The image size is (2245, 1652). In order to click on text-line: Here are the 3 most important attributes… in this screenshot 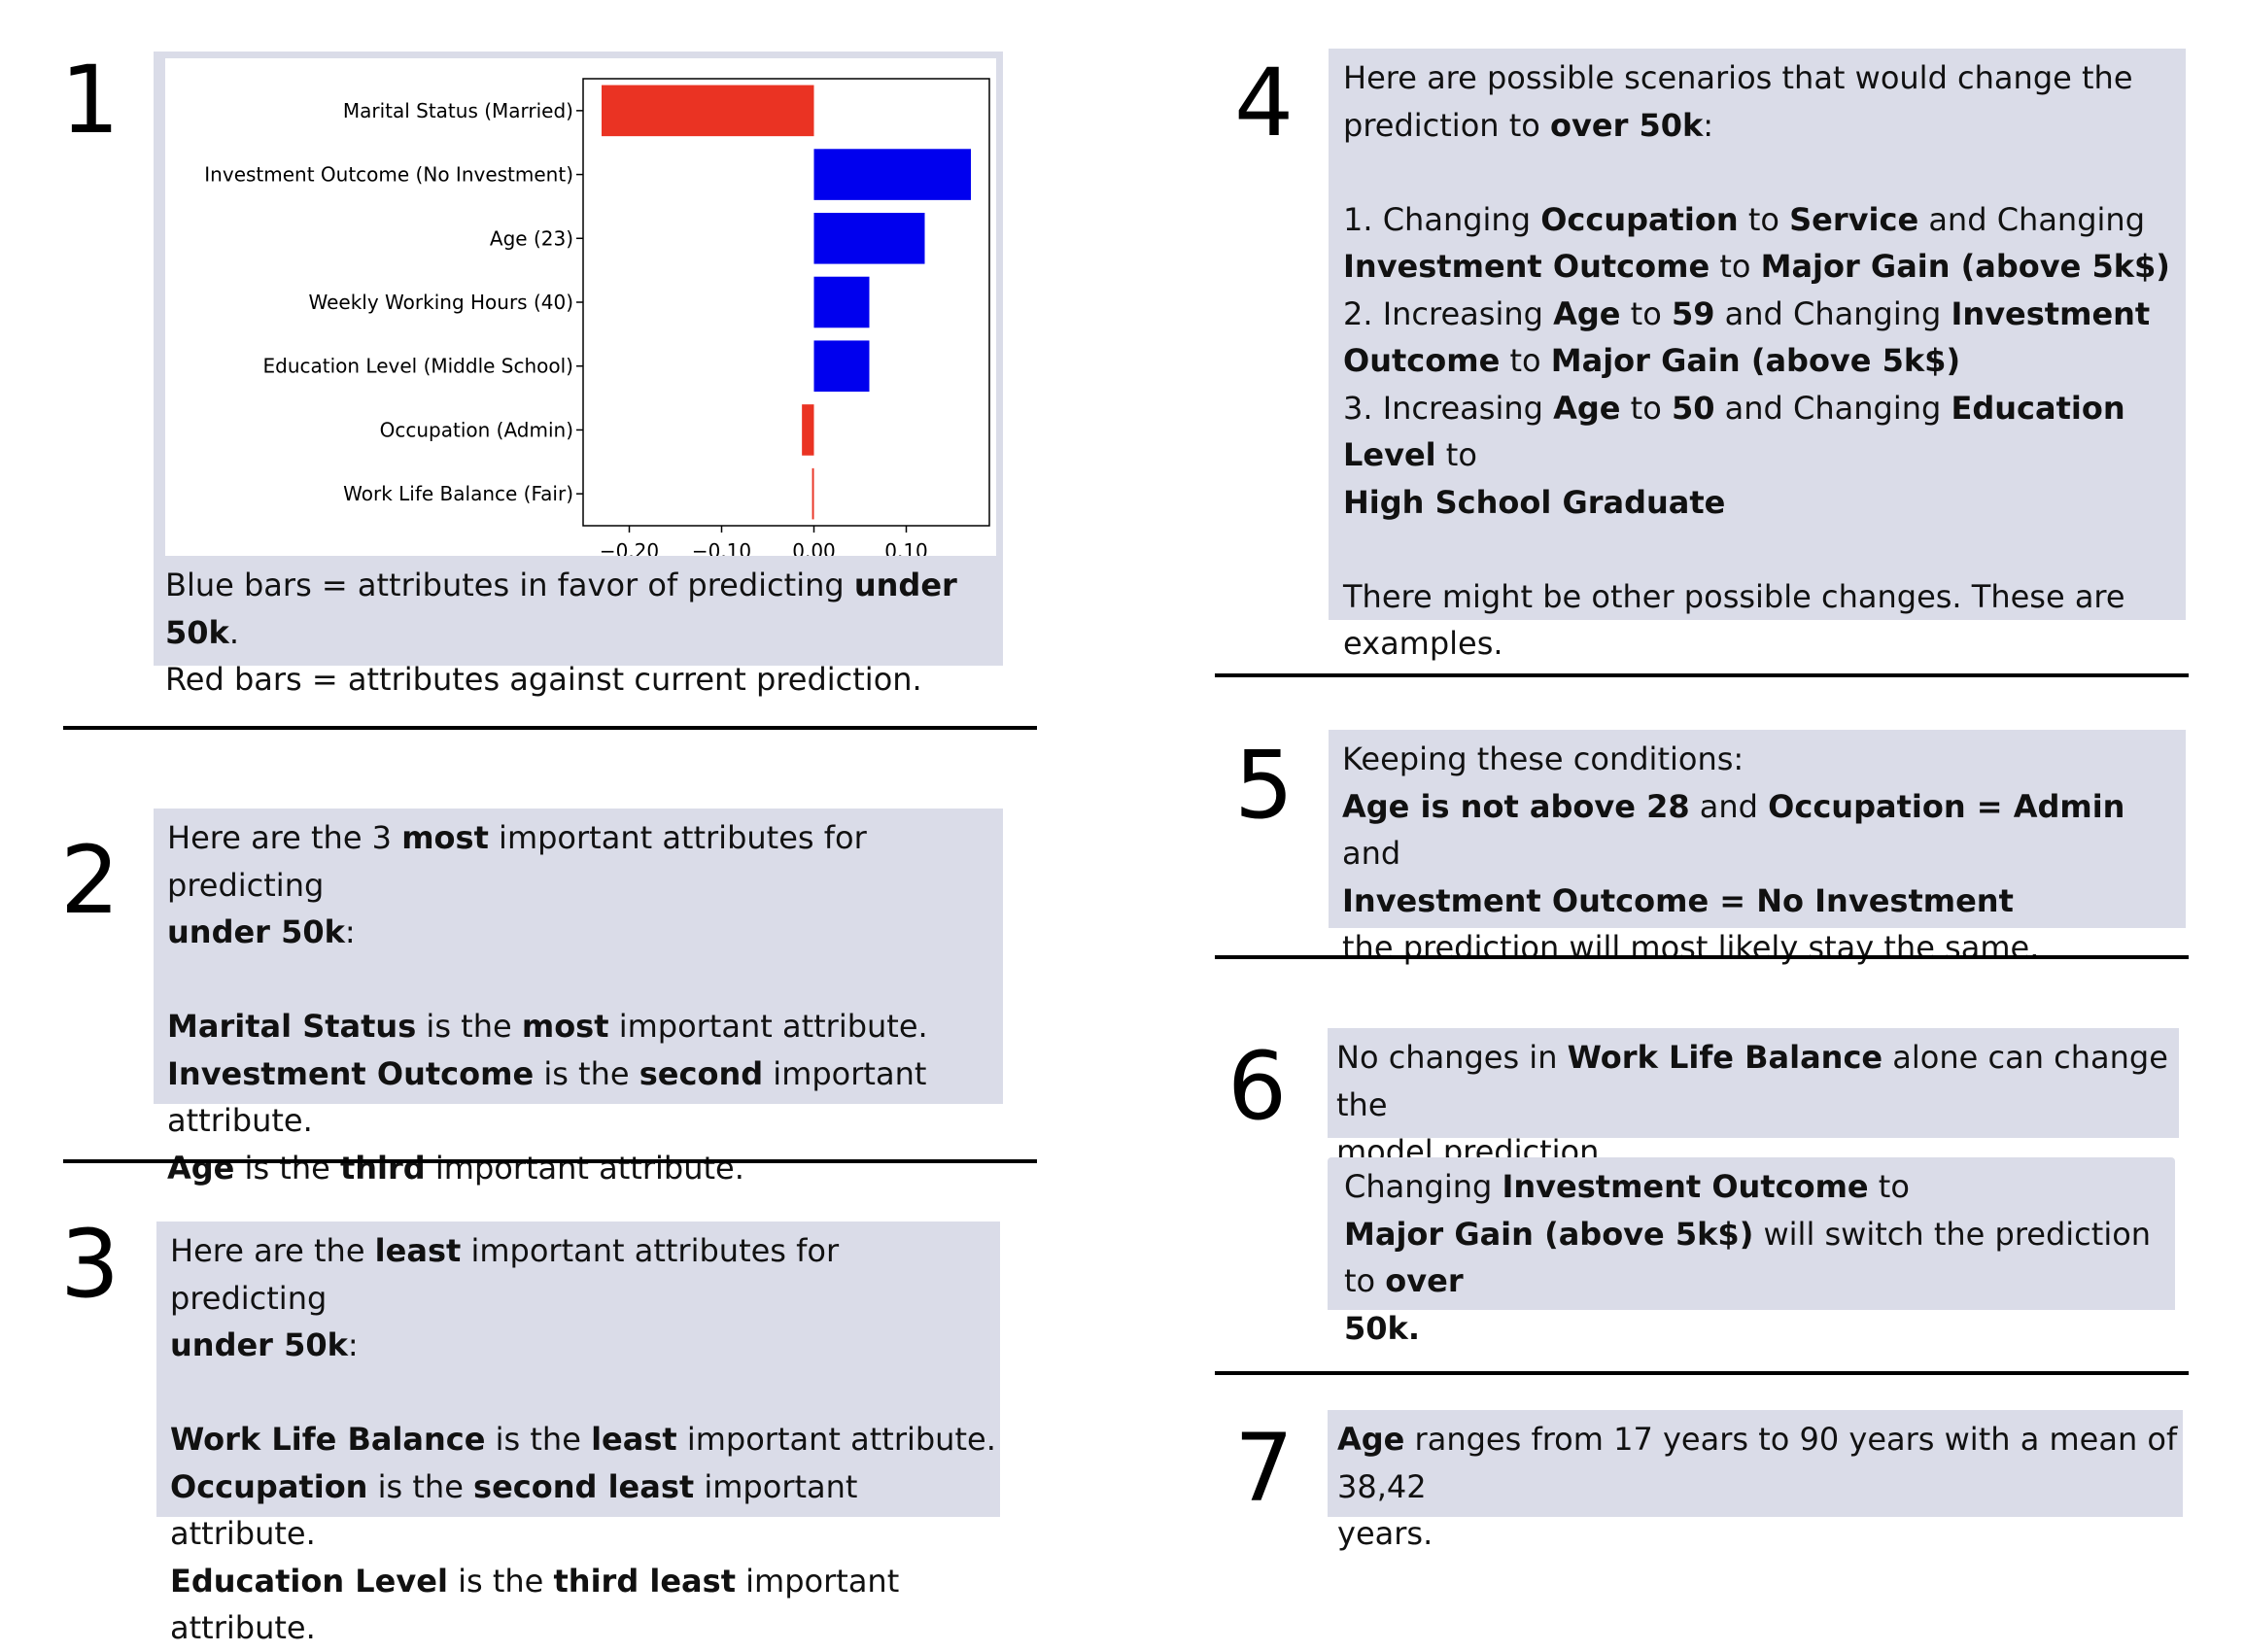, I will do `click(517, 862)`.